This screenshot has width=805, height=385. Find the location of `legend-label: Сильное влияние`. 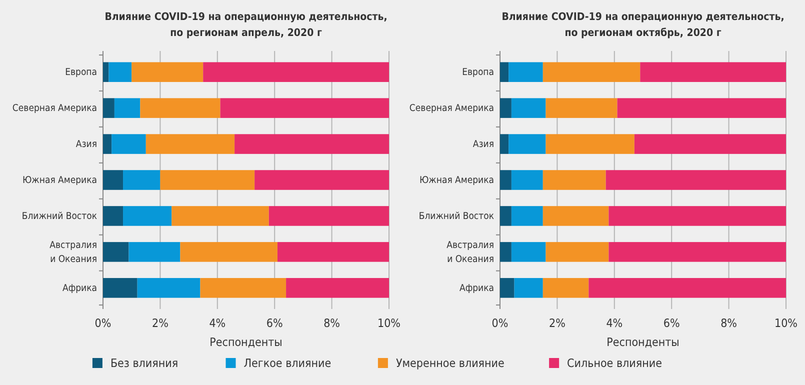

legend-label: Сильное влияние is located at coordinates (614, 363).